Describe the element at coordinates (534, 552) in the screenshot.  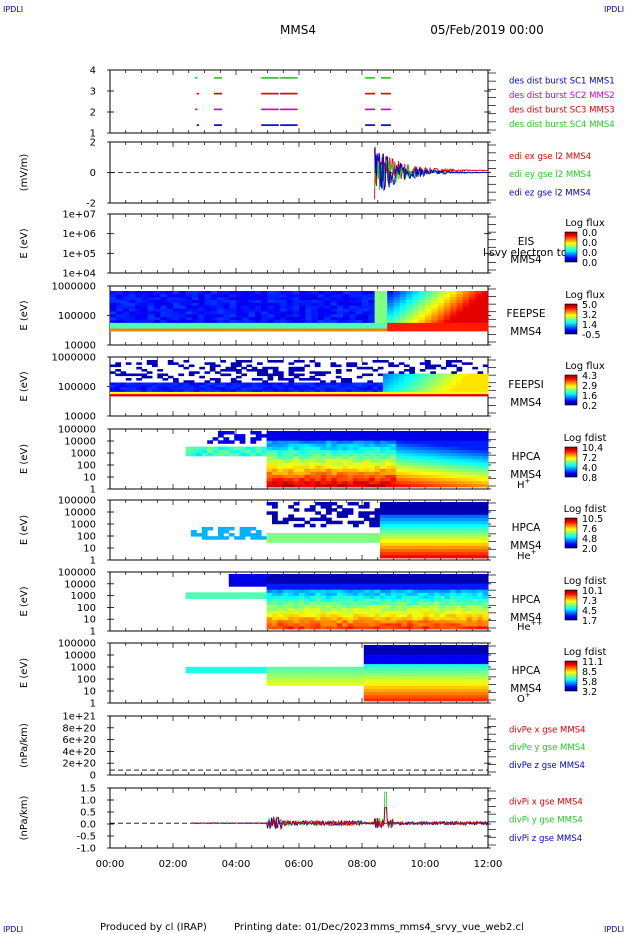
I see `species-charge: +` at that location.